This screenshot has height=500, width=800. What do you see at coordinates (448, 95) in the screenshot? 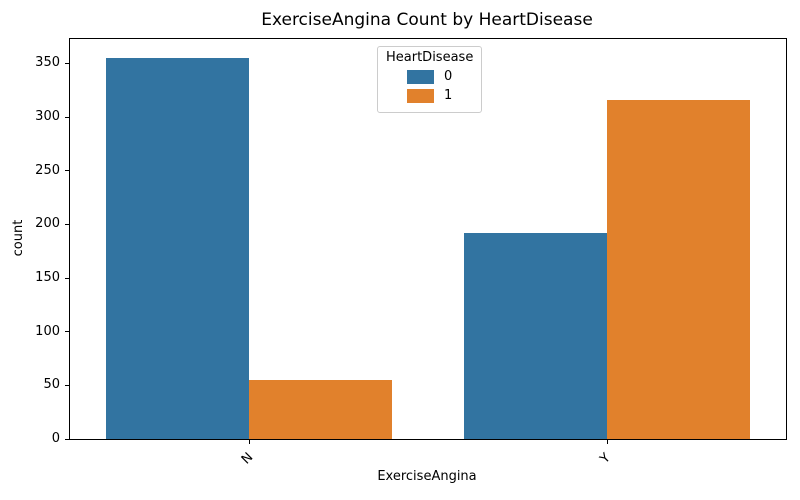
I see `legend-entry-label: 1` at bounding box center [448, 95].